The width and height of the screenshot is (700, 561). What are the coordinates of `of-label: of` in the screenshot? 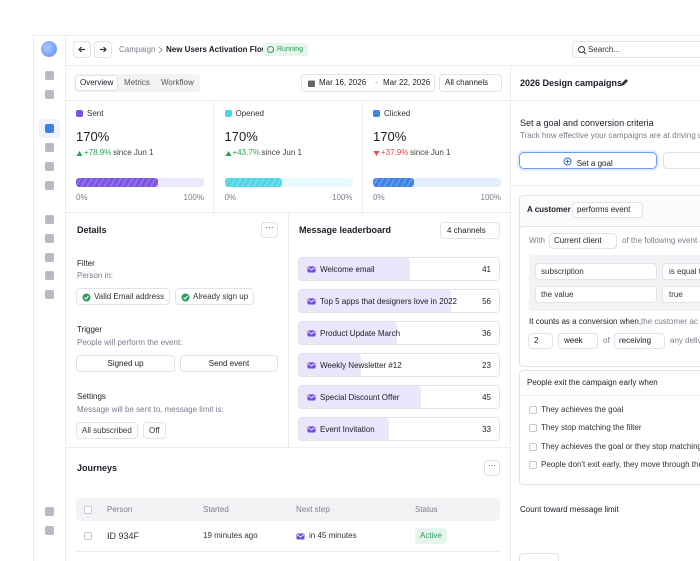 It's located at (606, 340).